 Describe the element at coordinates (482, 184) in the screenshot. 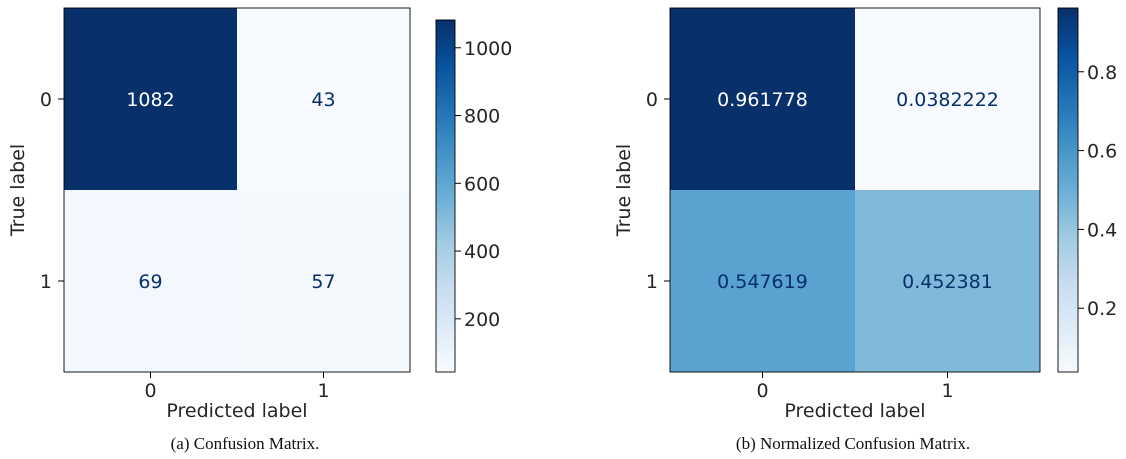

I see `colorbar-tick-label: 600` at that location.